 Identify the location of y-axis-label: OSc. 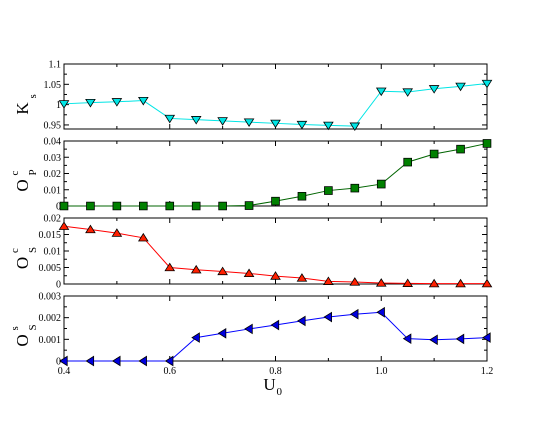
(24, 258).